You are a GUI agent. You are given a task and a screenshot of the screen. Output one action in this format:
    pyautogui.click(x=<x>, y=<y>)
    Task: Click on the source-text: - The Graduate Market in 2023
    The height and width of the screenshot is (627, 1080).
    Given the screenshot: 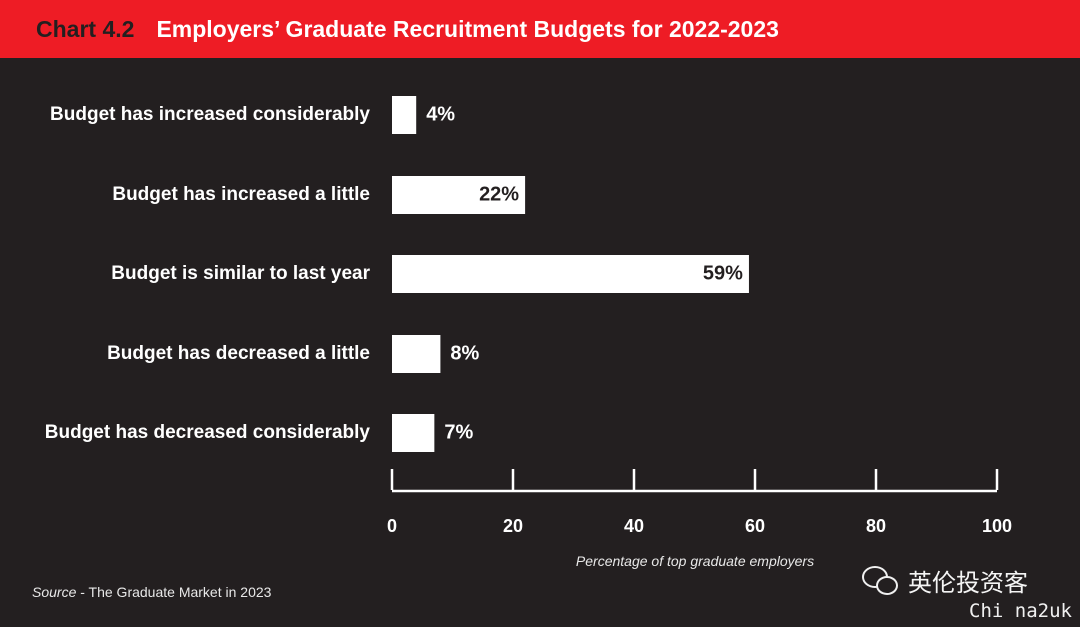 What is the action you would take?
    pyautogui.click(x=174, y=592)
    